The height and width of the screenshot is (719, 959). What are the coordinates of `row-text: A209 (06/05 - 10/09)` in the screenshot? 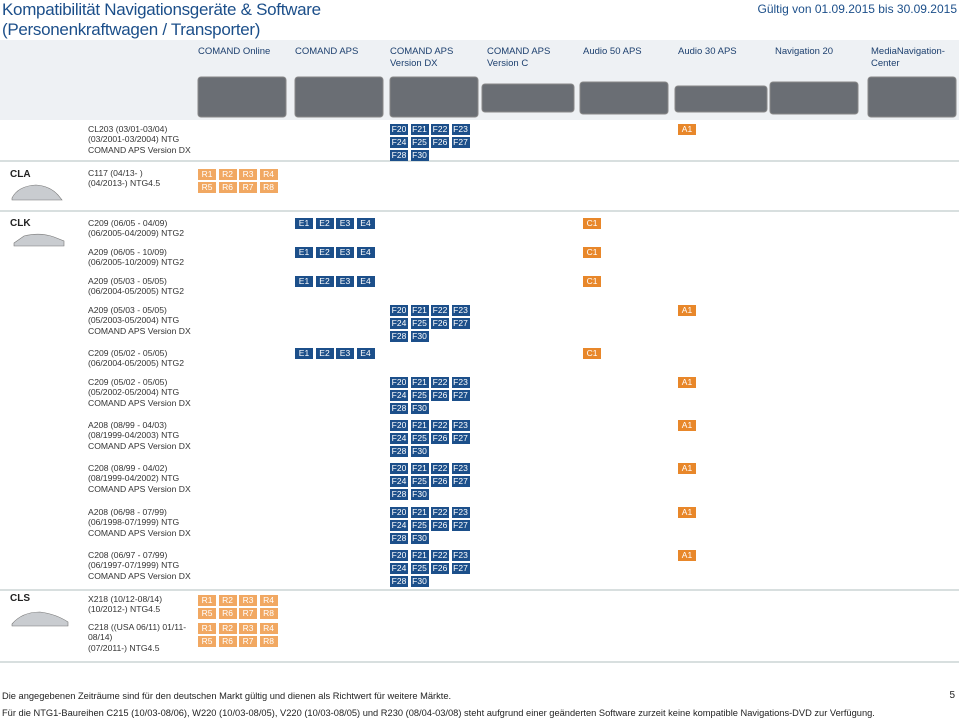 It's located at (127, 252).